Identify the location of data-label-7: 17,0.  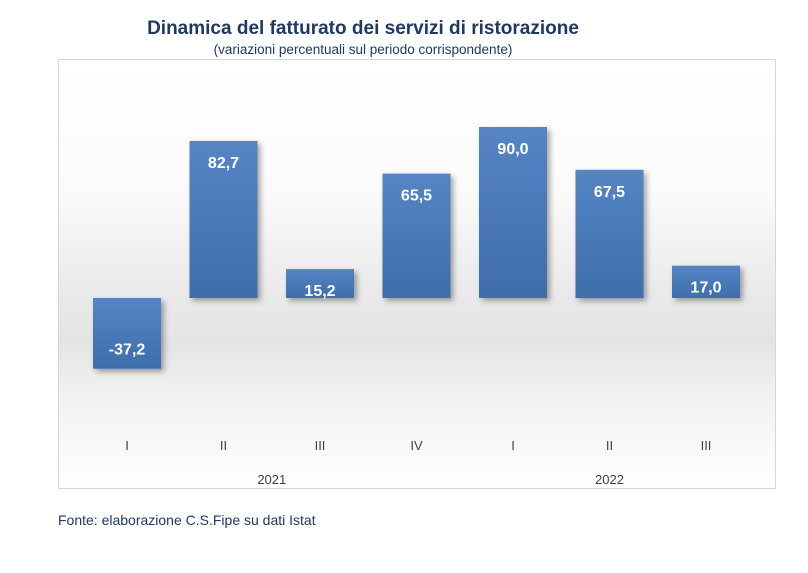
(705, 288).